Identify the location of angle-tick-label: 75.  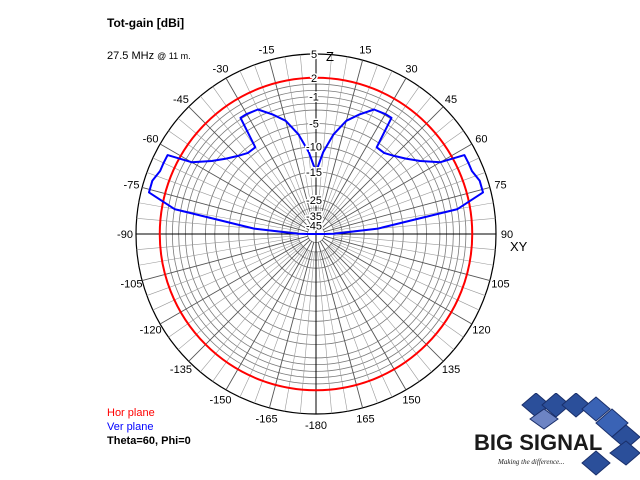
(500, 186).